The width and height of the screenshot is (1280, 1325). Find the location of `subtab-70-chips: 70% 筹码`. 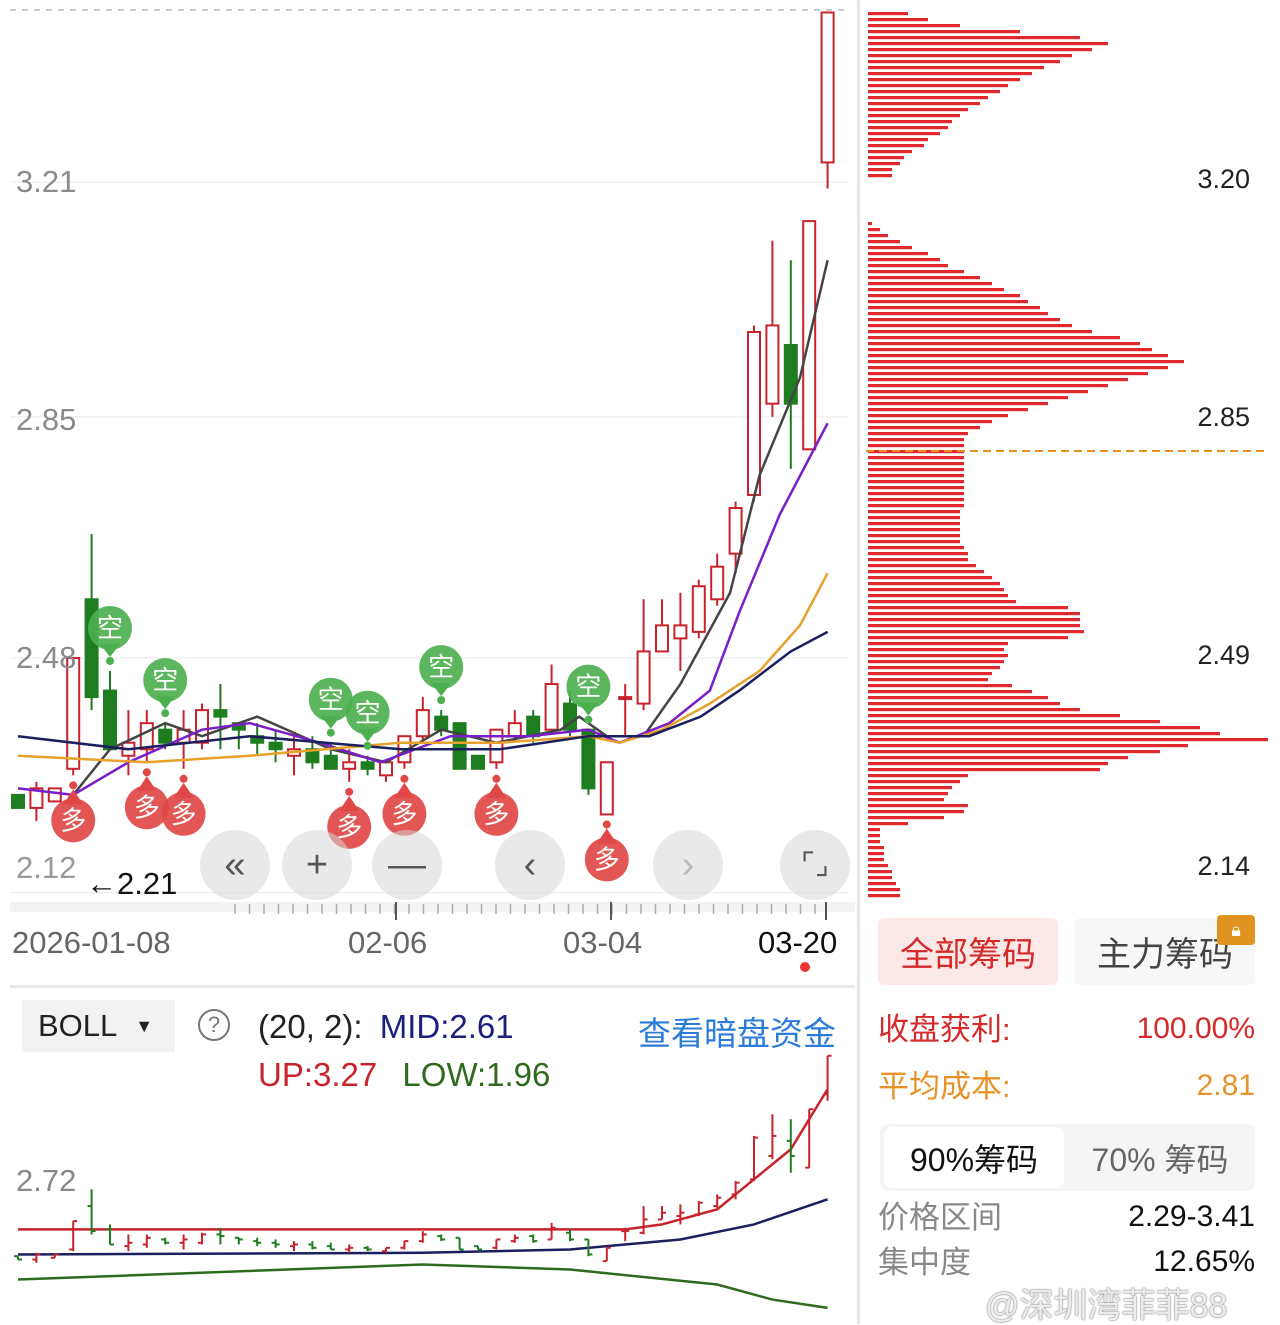

subtab-70-chips: 70% 筹码 is located at coordinates (1160, 1159).